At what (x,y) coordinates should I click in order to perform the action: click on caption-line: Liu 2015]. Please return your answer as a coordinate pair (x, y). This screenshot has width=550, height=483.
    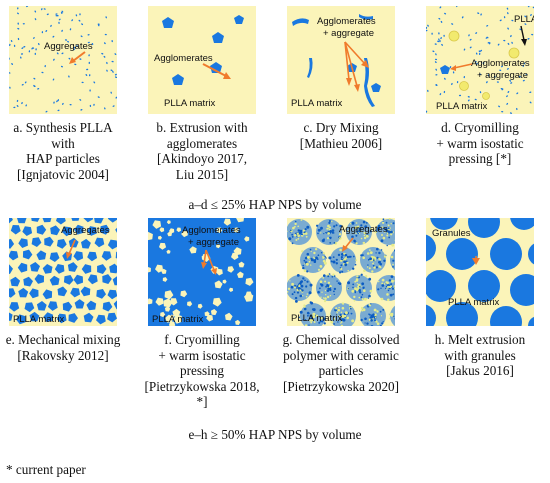
    Looking at the image, I should click on (202, 174).